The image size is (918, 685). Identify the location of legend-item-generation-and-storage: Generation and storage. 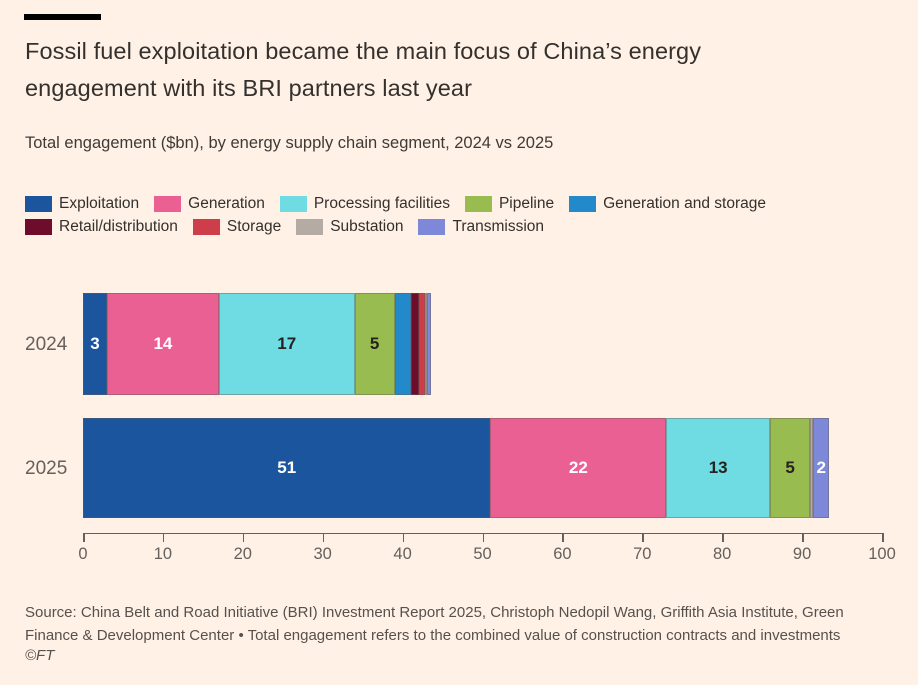
(667, 204).